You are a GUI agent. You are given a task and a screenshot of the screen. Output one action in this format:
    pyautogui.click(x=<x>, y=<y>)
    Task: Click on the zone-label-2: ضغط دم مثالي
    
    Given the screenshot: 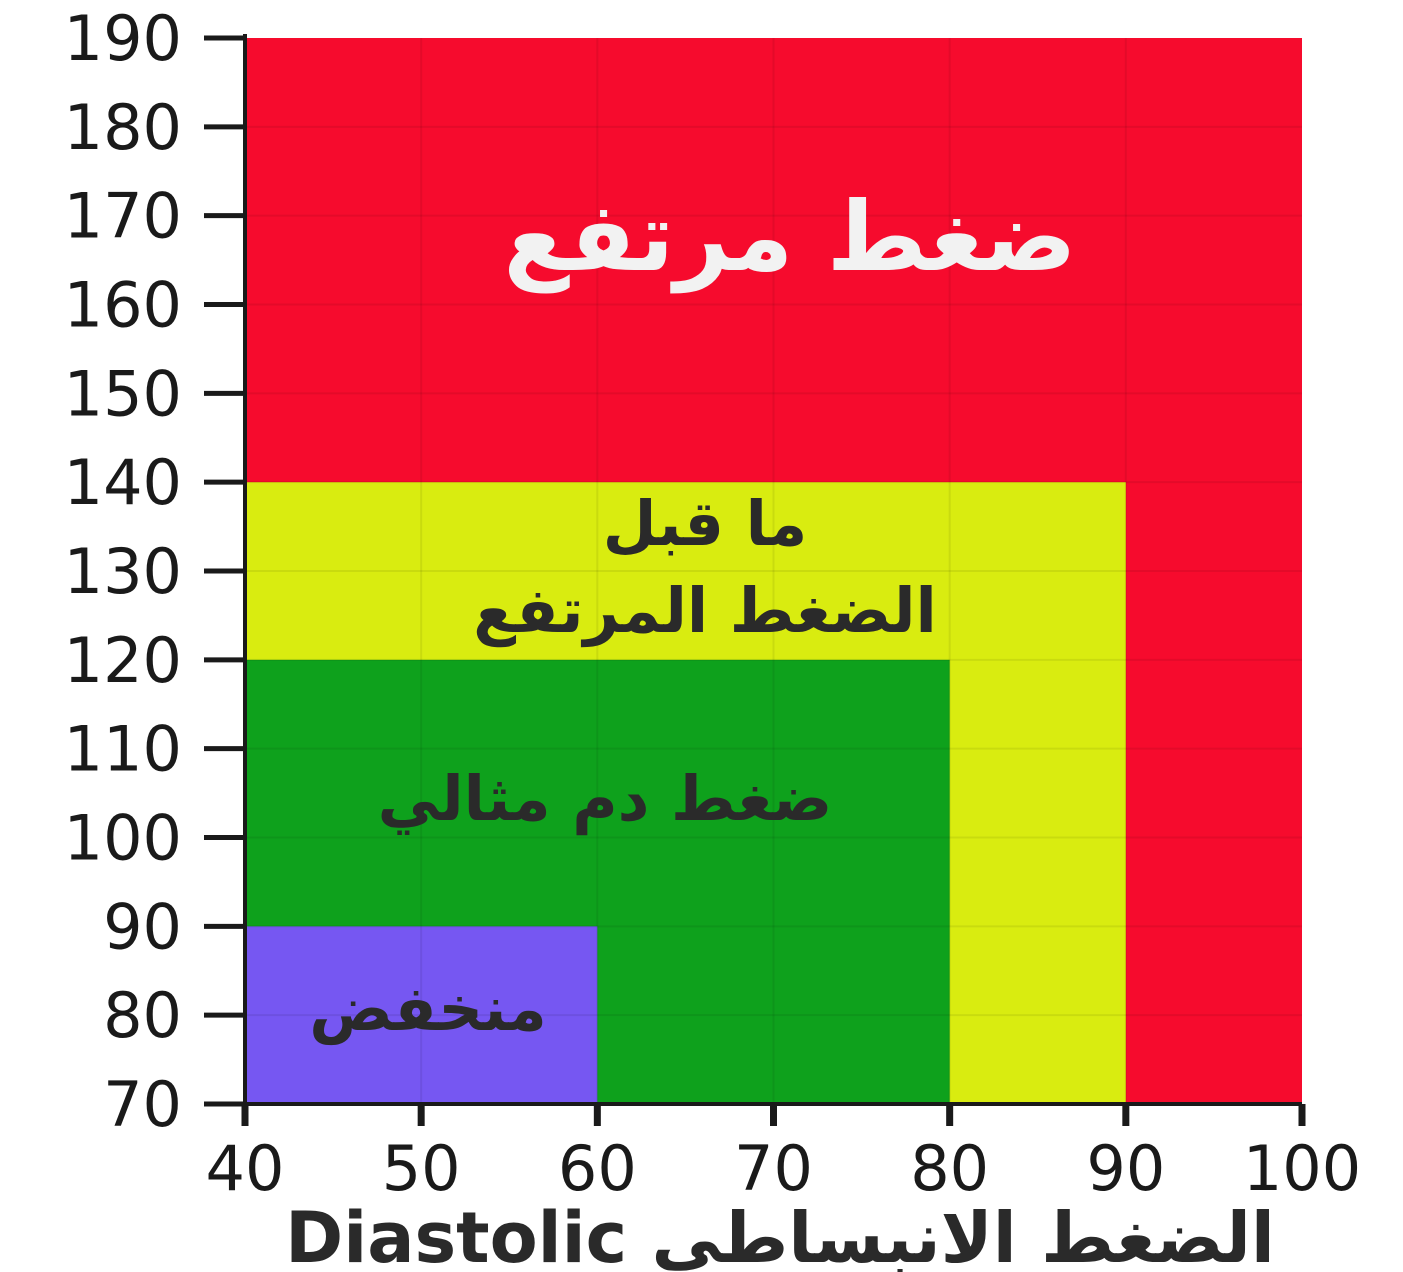 What is the action you would take?
    pyautogui.click(x=605, y=799)
    